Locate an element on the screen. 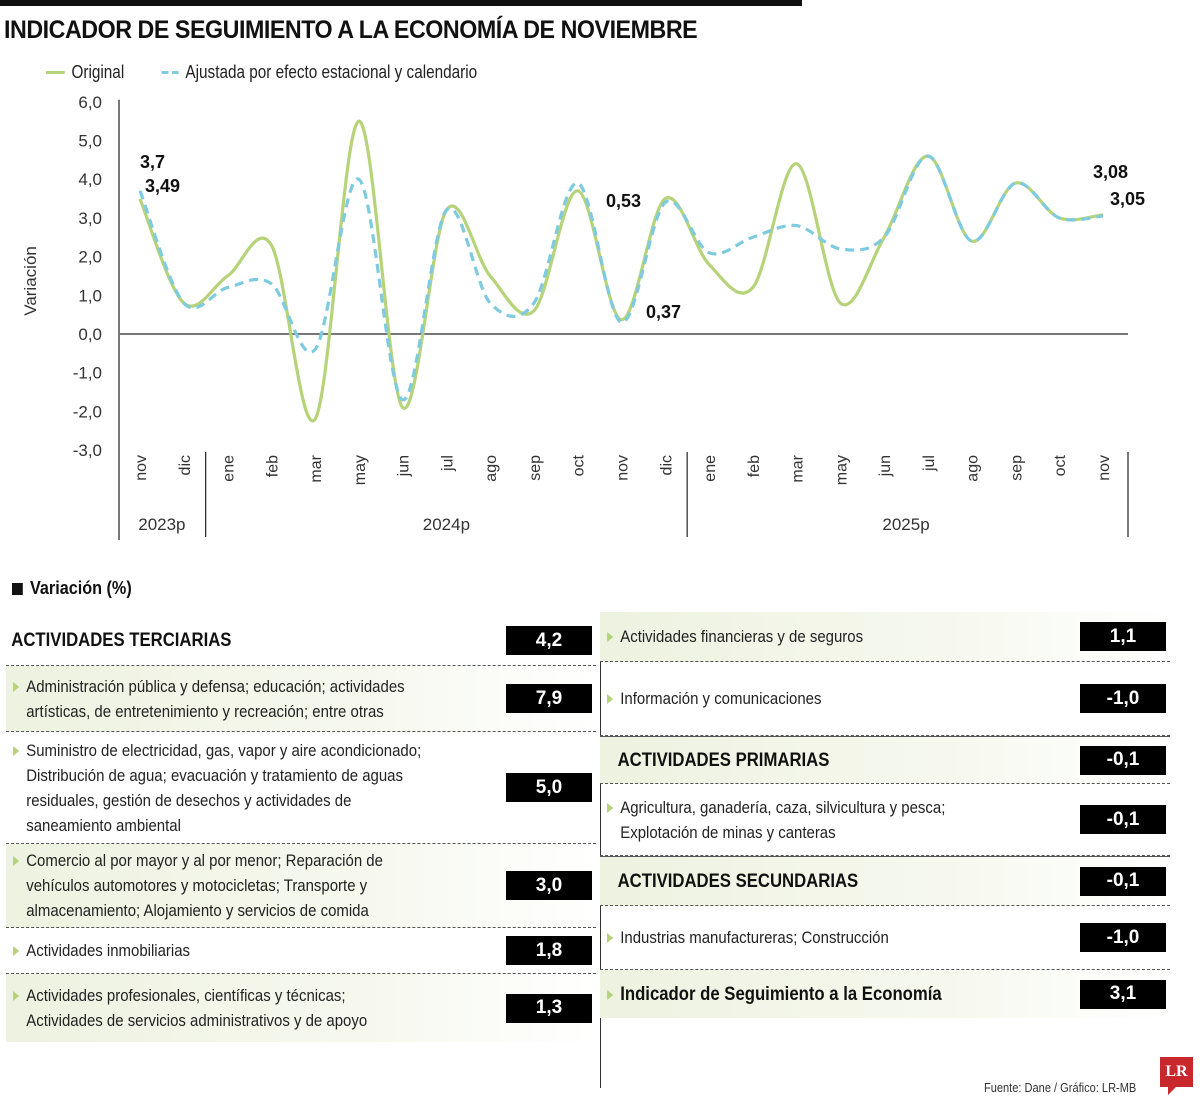 The image size is (1200, 1107). value-badge: 3,0 is located at coordinates (549, 885).